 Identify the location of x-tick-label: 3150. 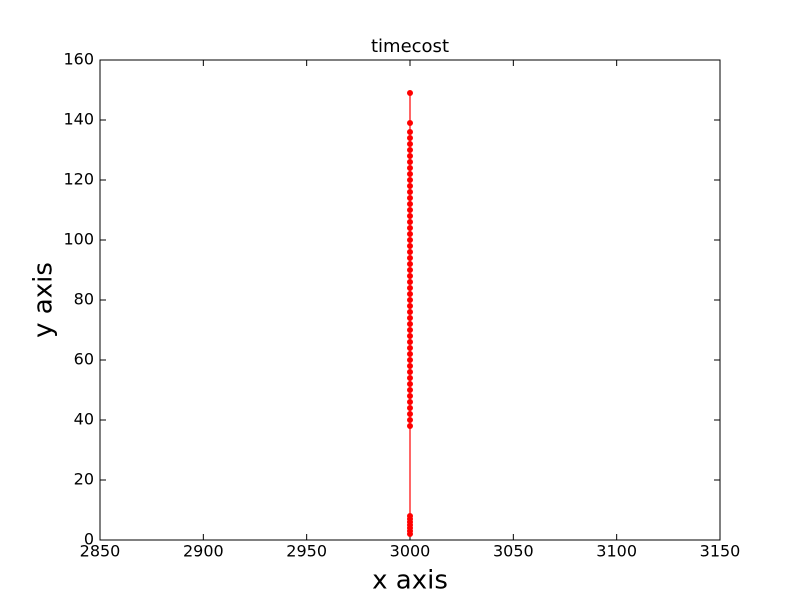
(720, 551).